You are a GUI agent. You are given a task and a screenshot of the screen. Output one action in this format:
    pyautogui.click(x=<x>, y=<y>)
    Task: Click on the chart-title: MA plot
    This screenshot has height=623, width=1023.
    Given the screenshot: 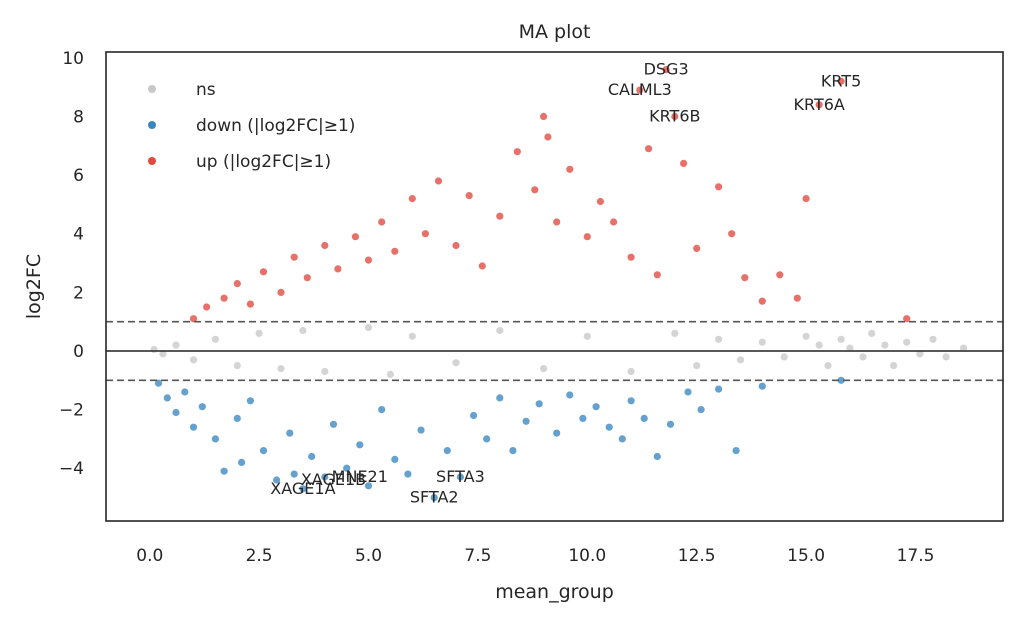 What is the action you would take?
    pyautogui.click(x=555, y=32)
    